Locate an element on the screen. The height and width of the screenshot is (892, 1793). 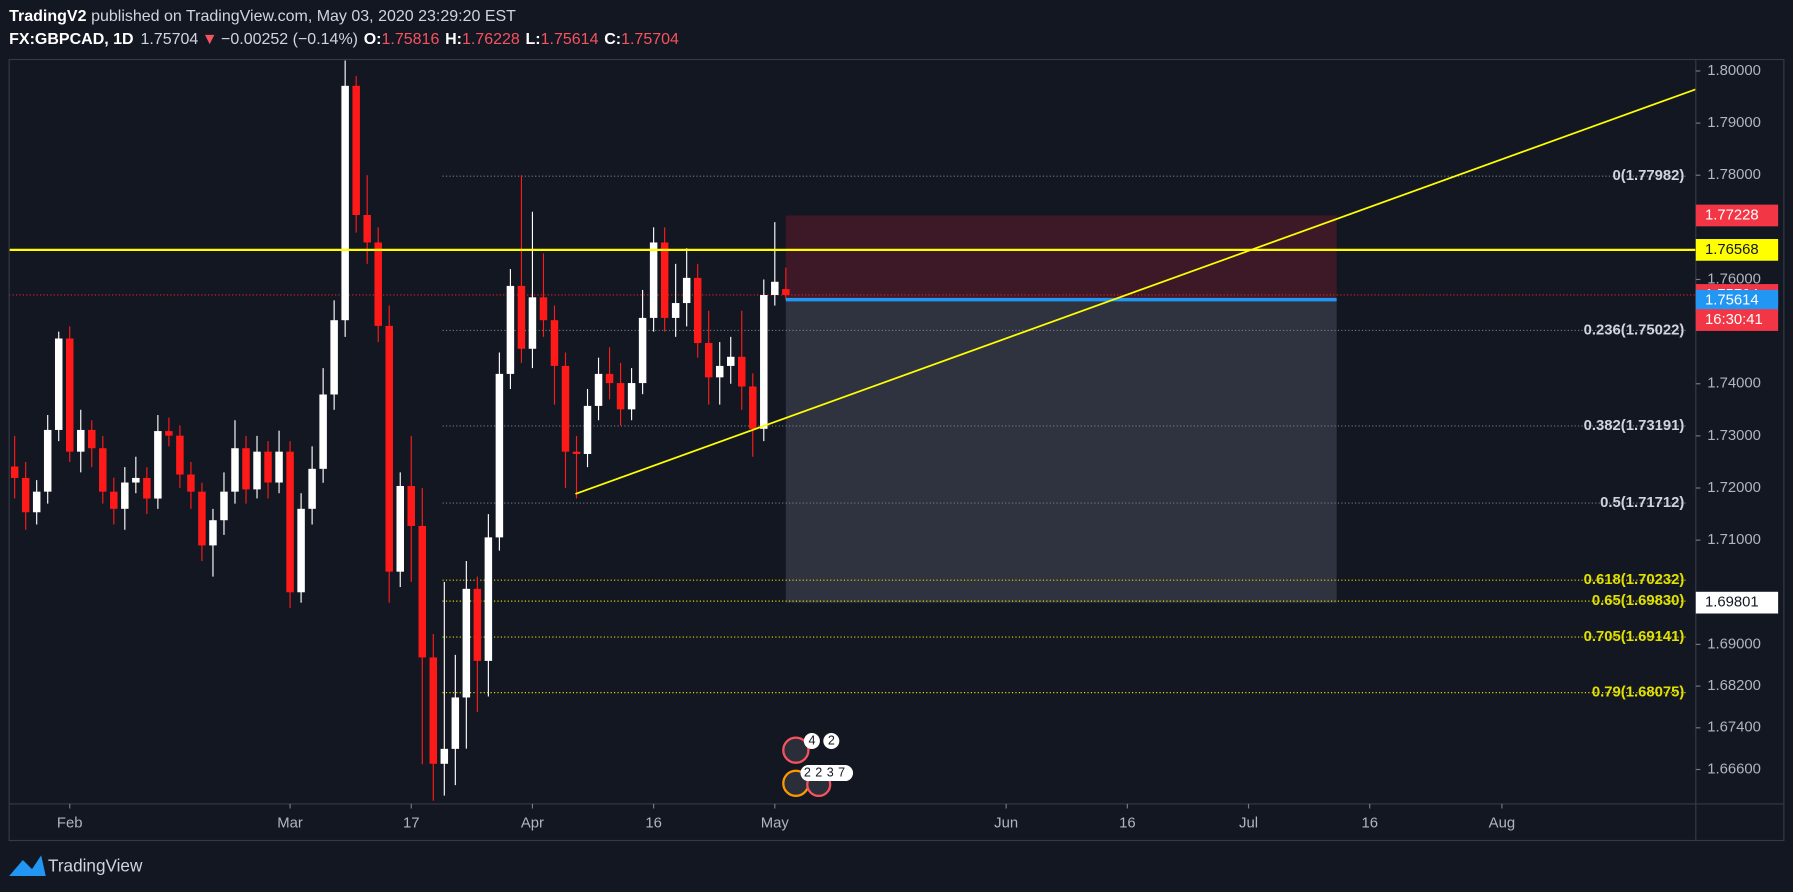
y-tick-label: 1.72000 is located at coordinates (1734, 488).